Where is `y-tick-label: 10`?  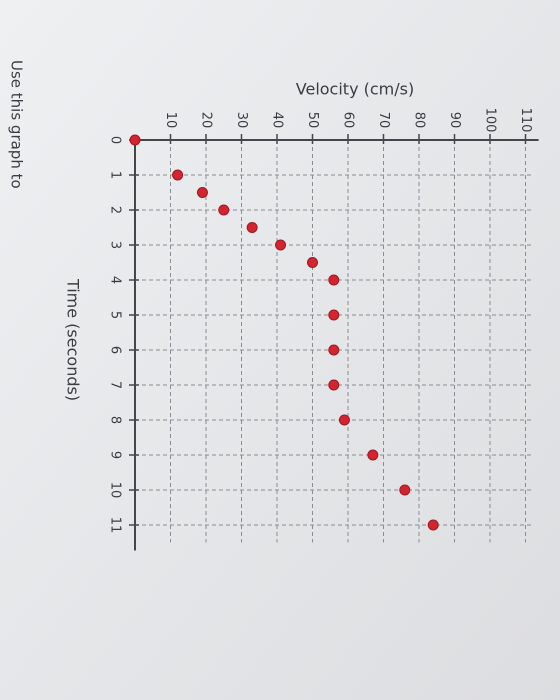 y-tick-label: 10 is located at coordinates (170, 120).